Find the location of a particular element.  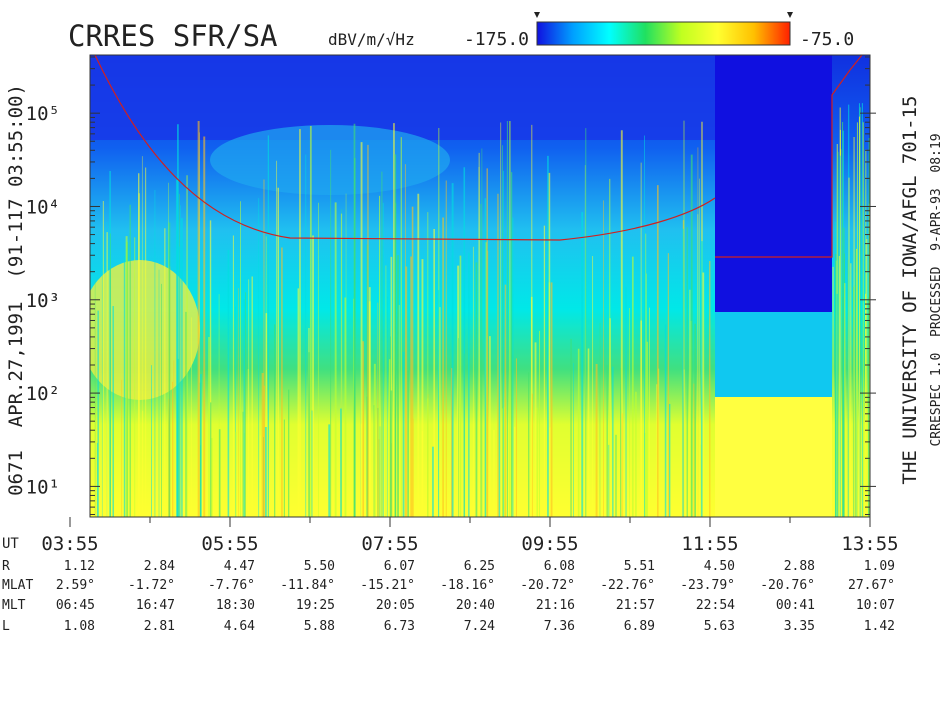

ephemeris-value: 4.50 is located at coordinates (719, 566).